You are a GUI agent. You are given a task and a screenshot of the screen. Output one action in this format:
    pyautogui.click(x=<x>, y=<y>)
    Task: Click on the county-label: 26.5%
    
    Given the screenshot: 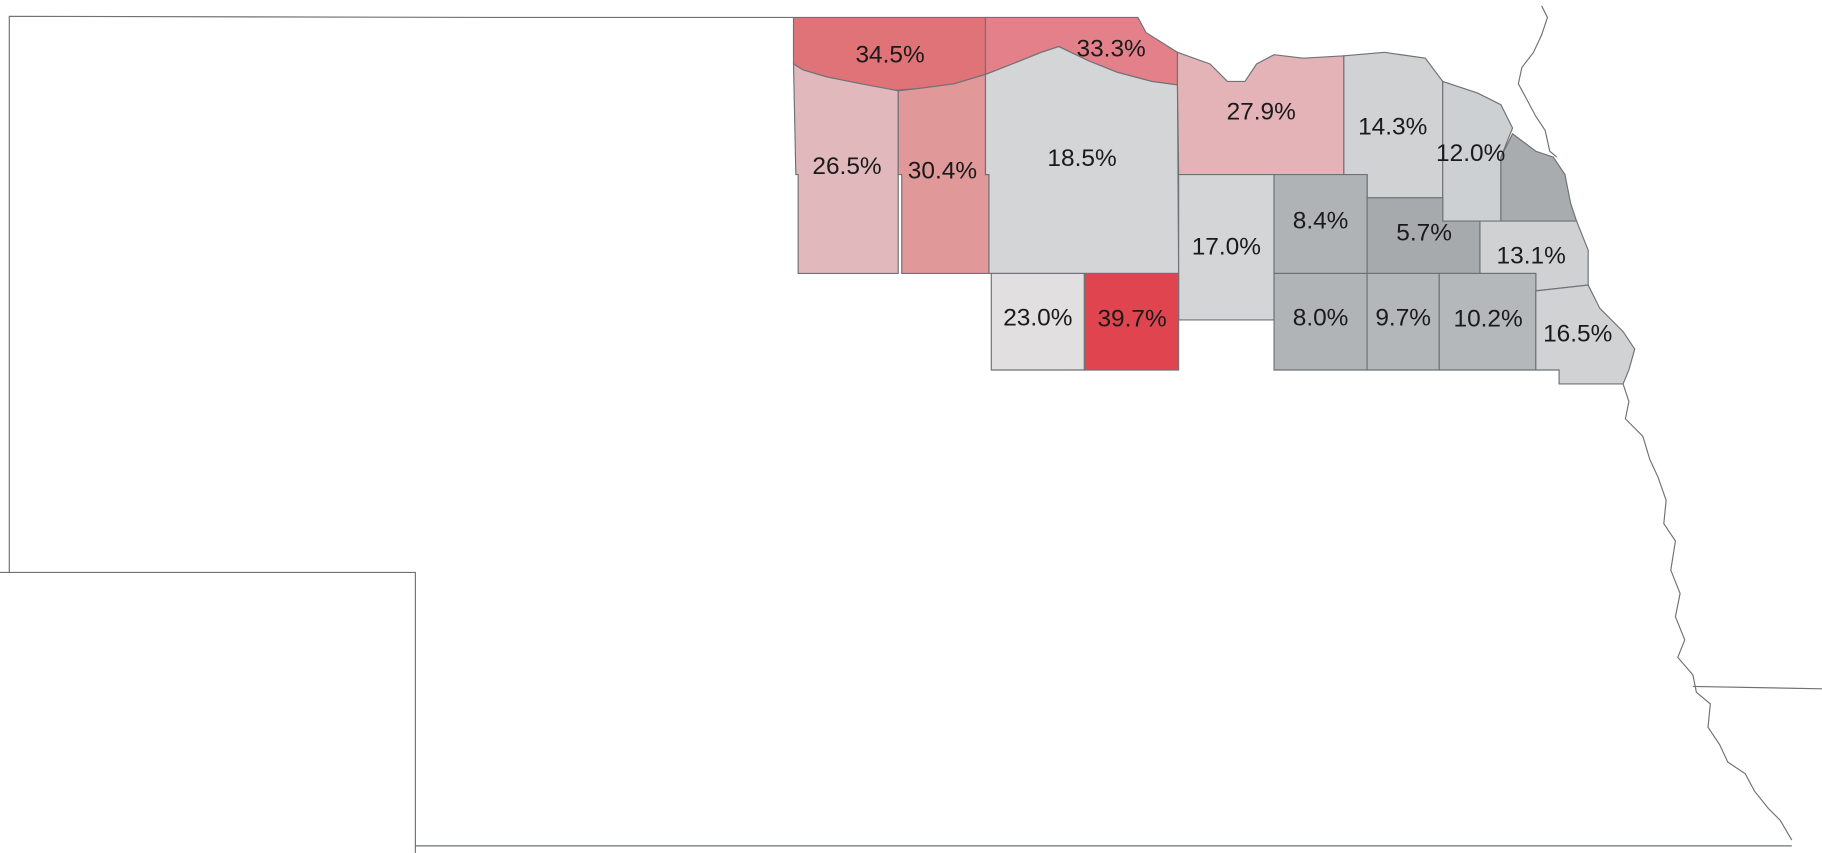 What is the action you would take?
    pyautogui.click(x=846, y=166)
    